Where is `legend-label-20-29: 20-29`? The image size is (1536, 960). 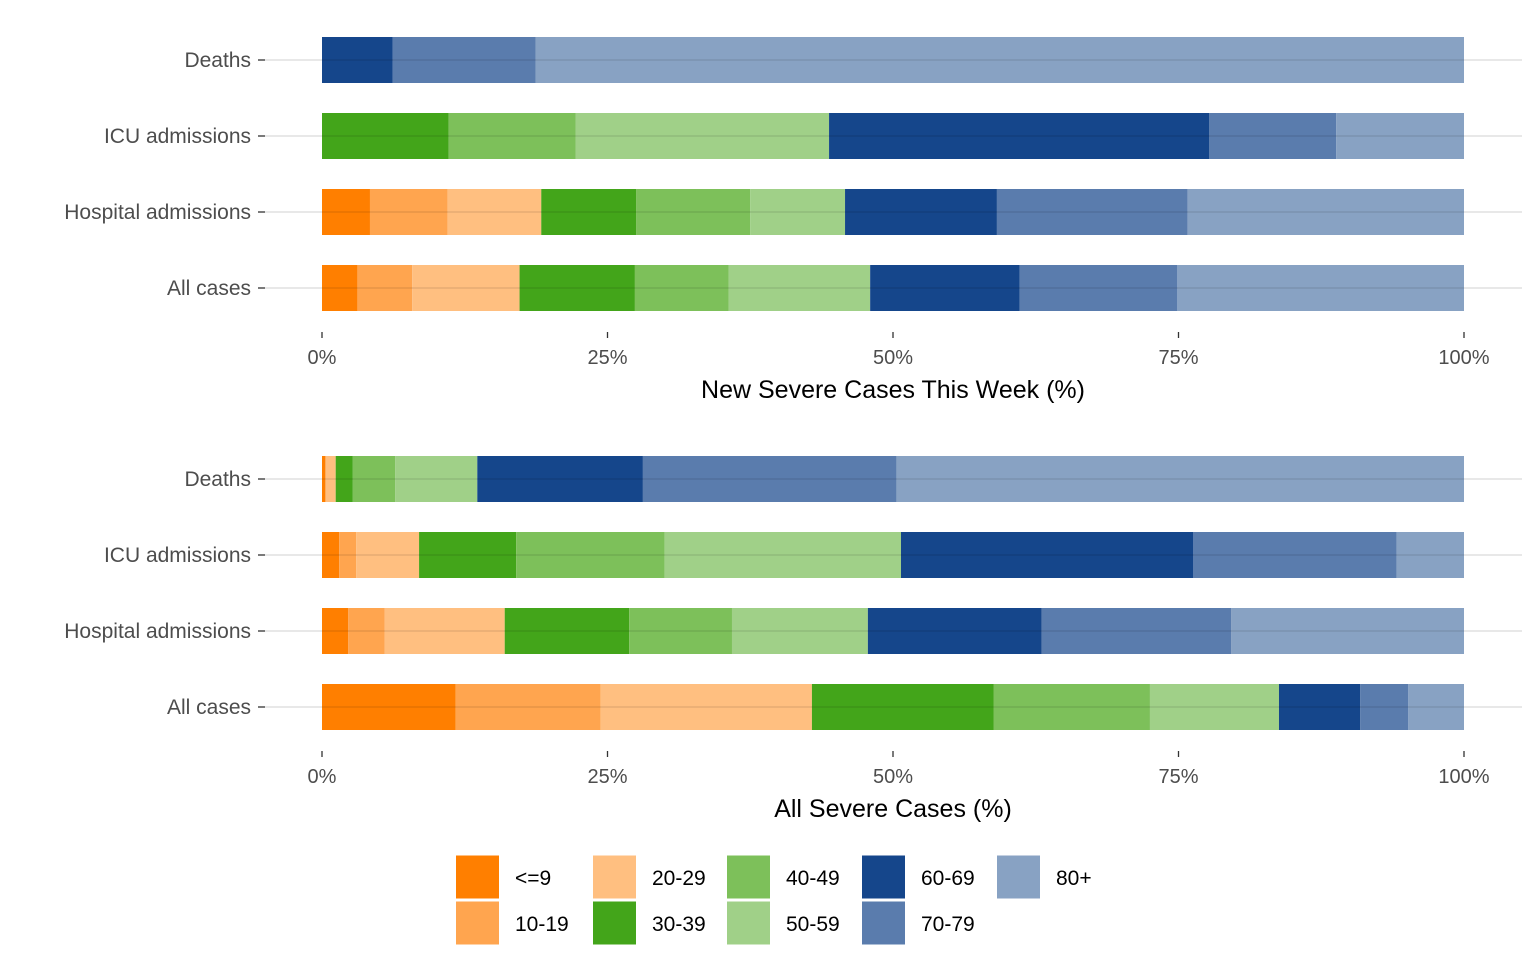
legend-label-20-29: 20-29 is located at coordinates (679, 878).